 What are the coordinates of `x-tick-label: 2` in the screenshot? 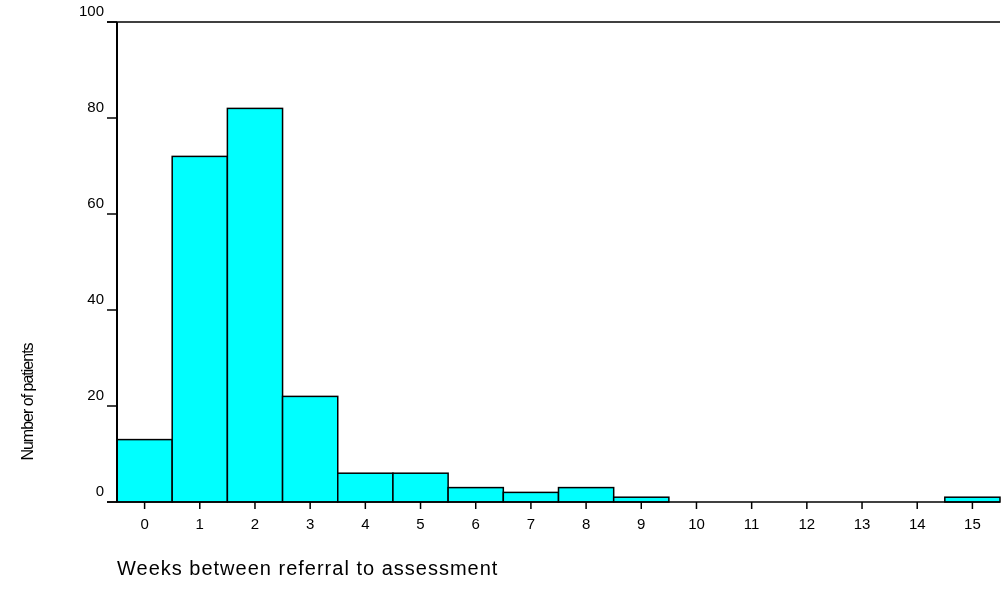 It's located at (255, 523).